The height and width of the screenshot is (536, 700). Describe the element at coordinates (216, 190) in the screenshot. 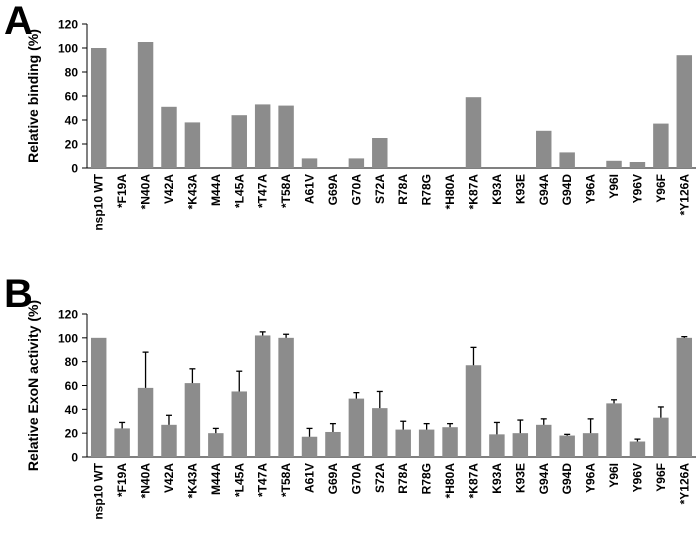

I see `x-tick-label: M44A` at that location.